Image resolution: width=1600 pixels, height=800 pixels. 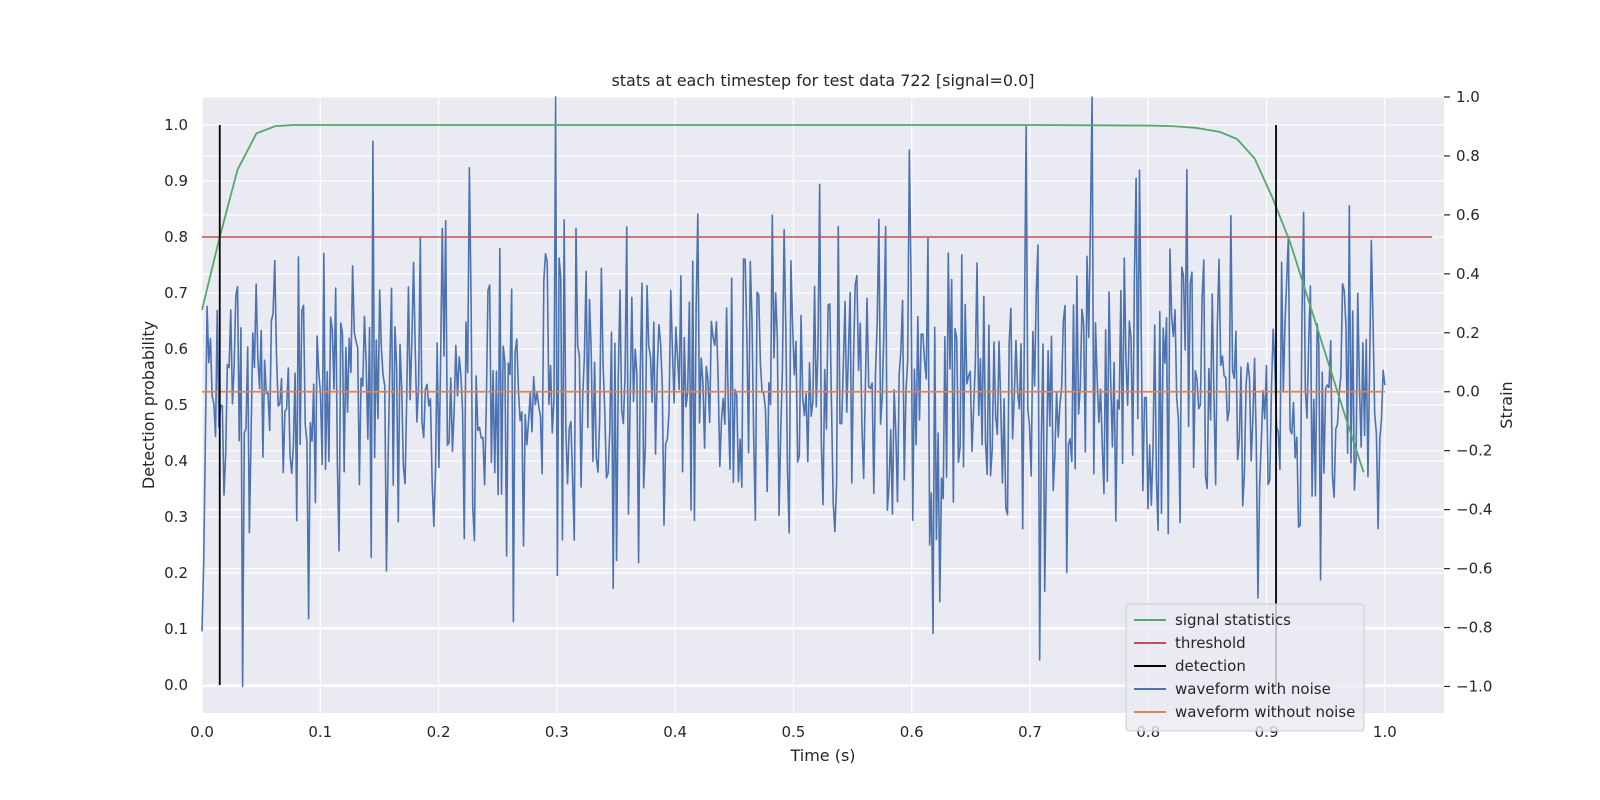 I want to click on legend-label: signal statistics, so click(x=1233, y=620).